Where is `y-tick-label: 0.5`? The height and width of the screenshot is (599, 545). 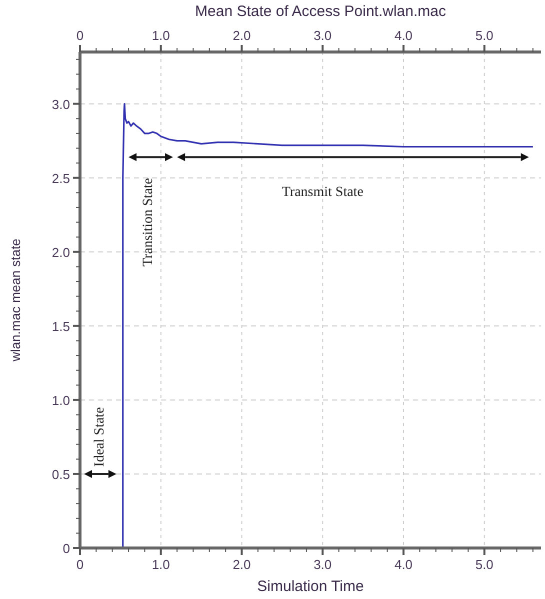 y-tick-label: 0.5 is located at coordinates (61, 474).